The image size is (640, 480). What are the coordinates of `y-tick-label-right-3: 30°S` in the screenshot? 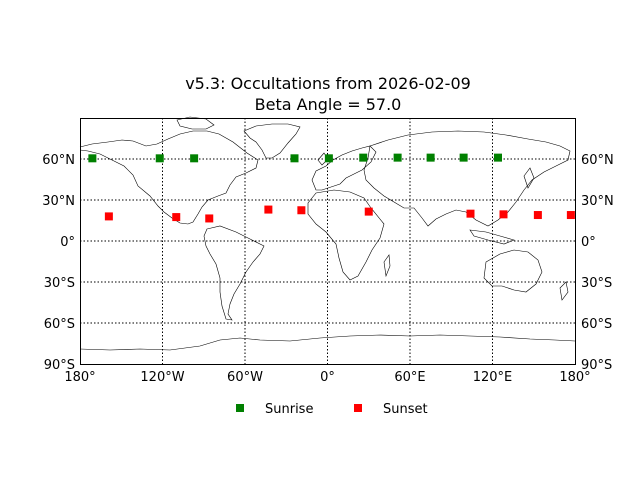 It's located at (596, 283).